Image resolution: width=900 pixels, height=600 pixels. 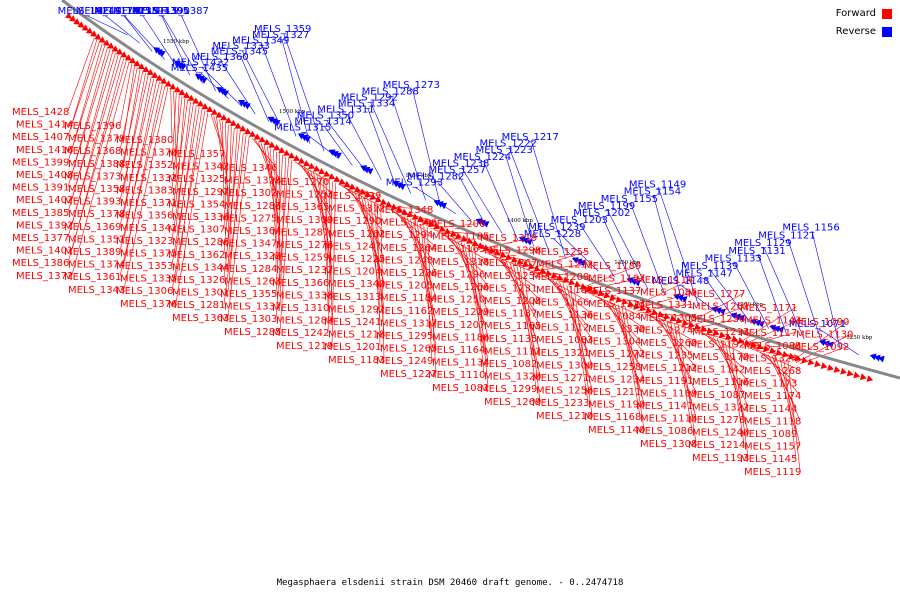 What do you see at coordinates (709, 266) in the screenshot?
I see `reverse-gene-label: MELS_1139` at bounding box center [709, 266].